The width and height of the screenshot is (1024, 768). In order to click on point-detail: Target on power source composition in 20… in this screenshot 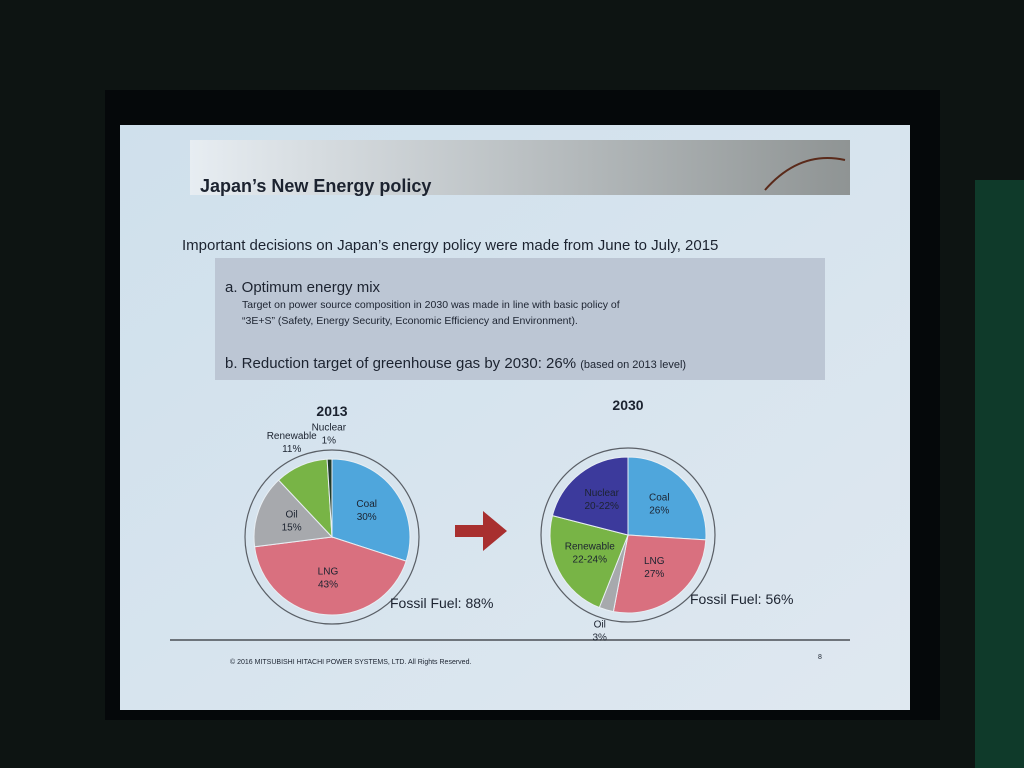, I will do `click(431, 305)`.